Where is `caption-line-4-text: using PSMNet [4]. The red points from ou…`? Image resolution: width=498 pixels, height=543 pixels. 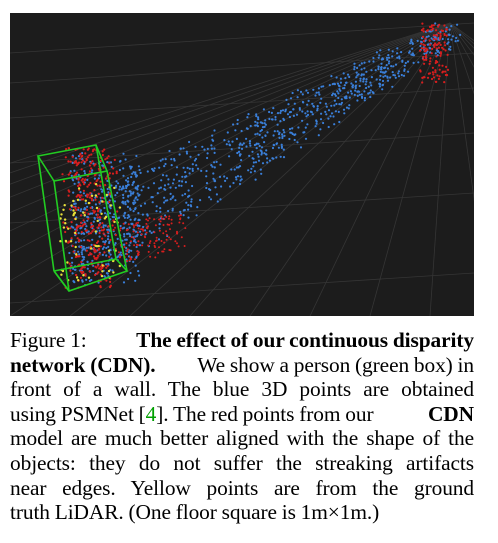
caption-line-4-text: using PSMNet [4]. The red points from ou… is located at coordinates (192, 414).